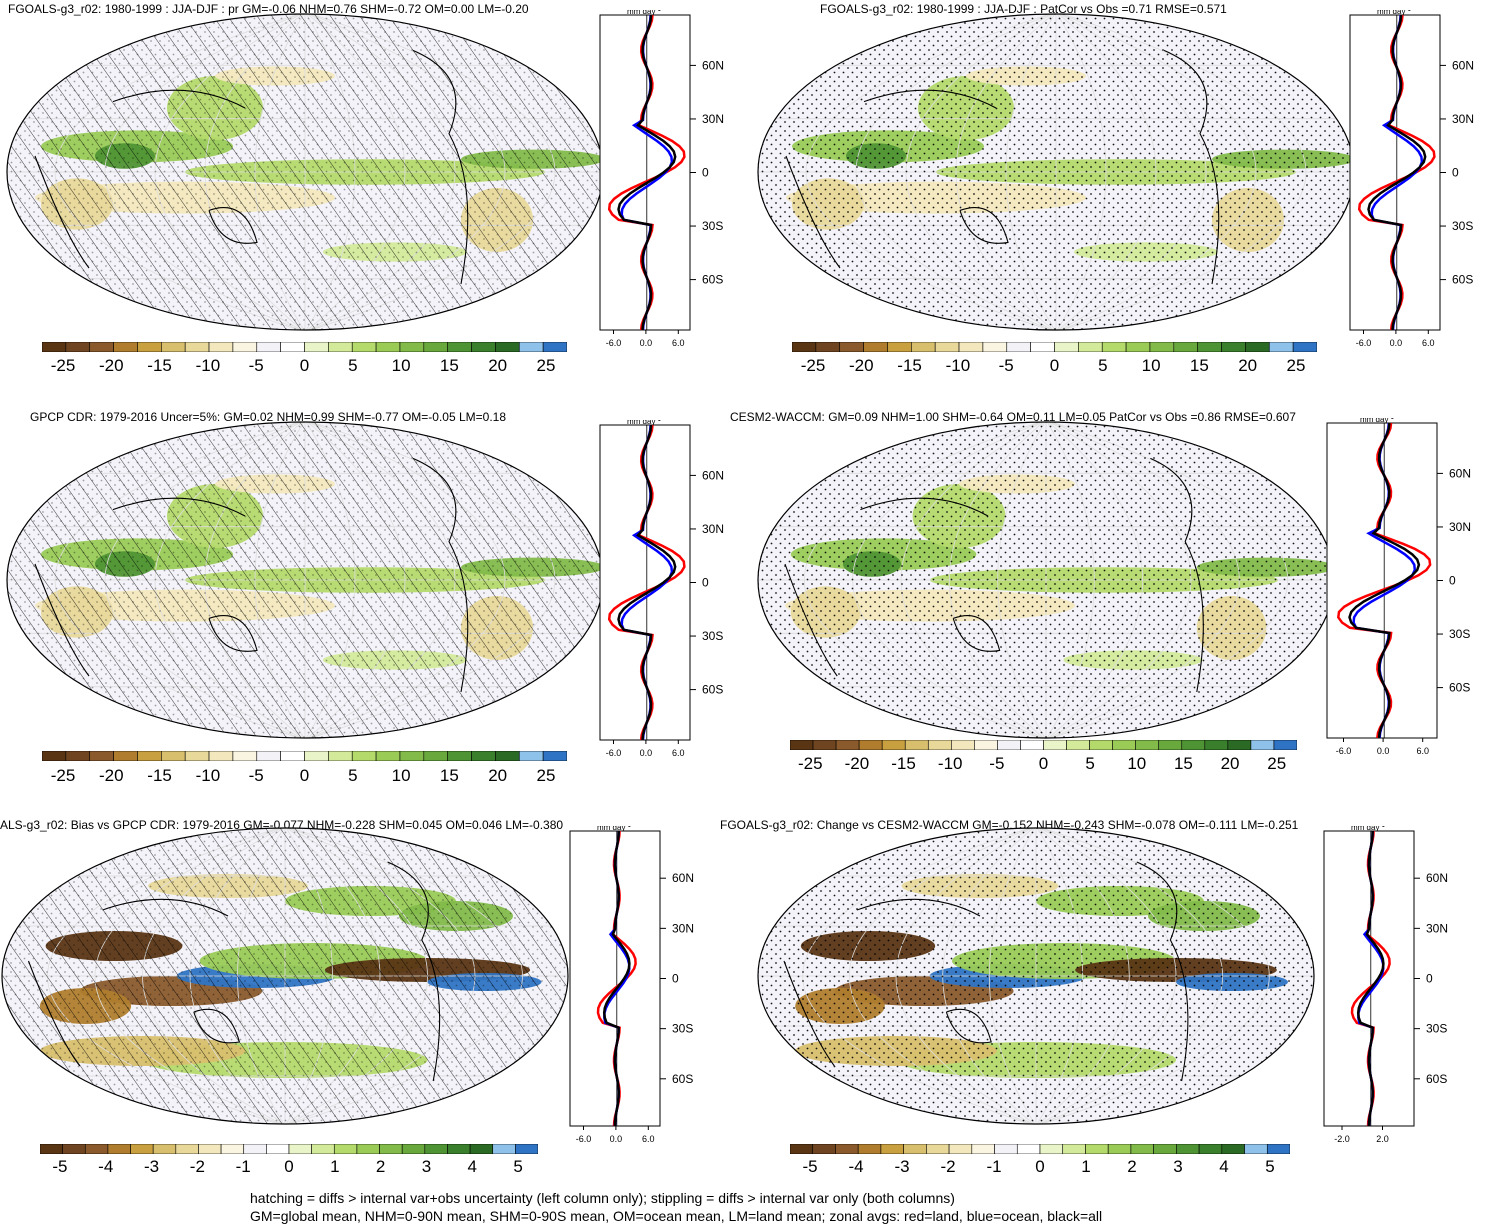 Image resolution: width=1494 pixels, height=1224 pixels. I want to click on colorbar-tick-label: 3, so click(426, 1166).